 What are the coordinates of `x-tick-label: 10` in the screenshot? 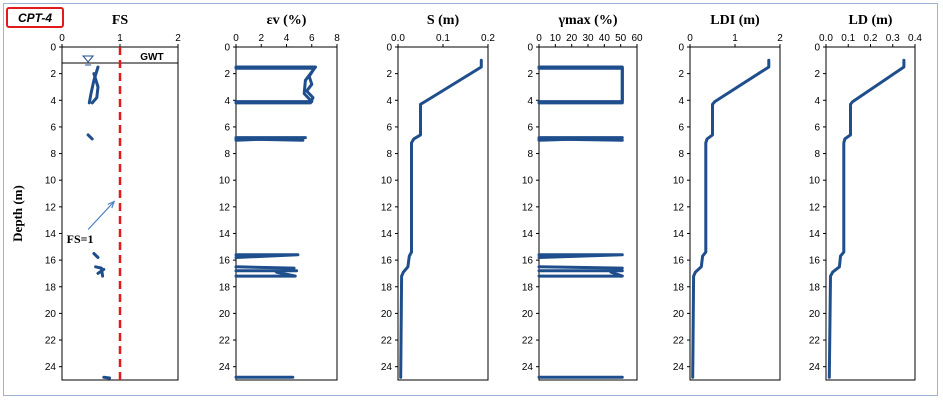 It's located at (556, 38).